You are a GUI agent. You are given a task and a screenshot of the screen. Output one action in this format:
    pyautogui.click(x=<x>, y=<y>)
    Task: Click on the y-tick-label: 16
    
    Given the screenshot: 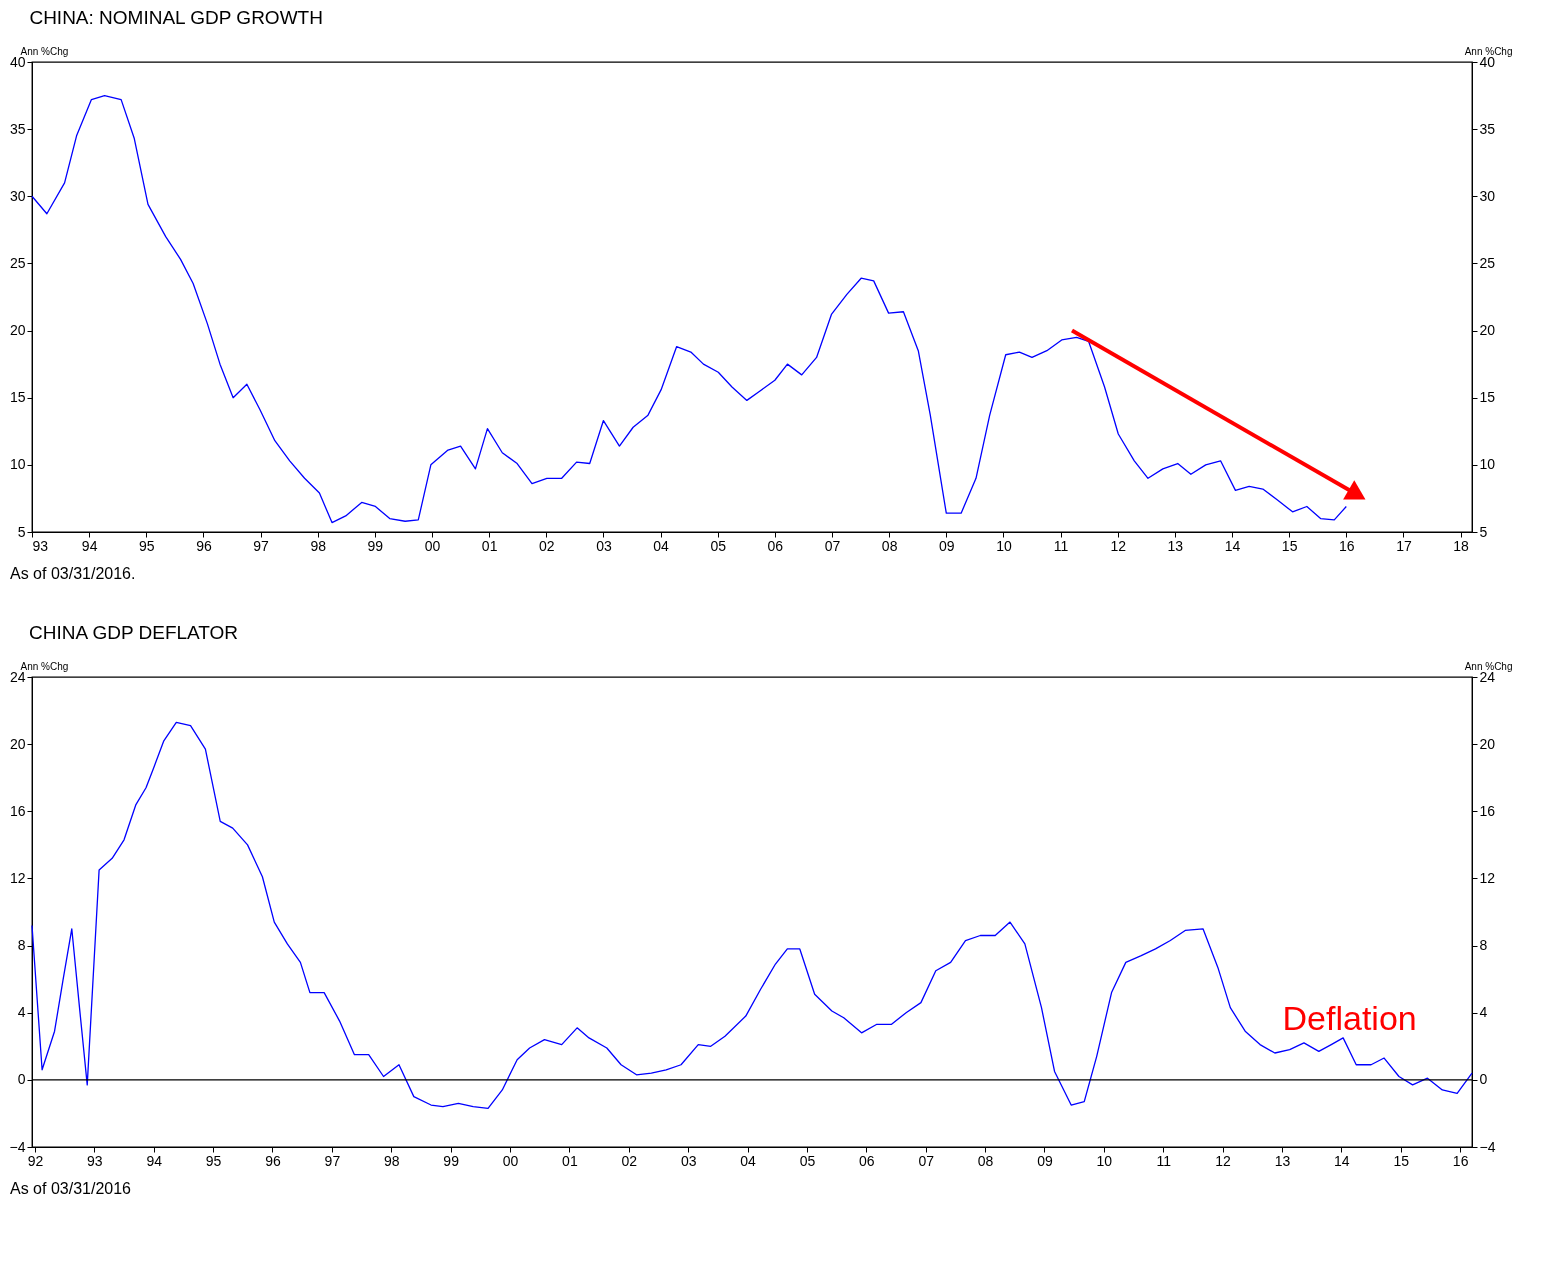 What is the action you would take?
    pyautogui.click(x=17, y=810)
    